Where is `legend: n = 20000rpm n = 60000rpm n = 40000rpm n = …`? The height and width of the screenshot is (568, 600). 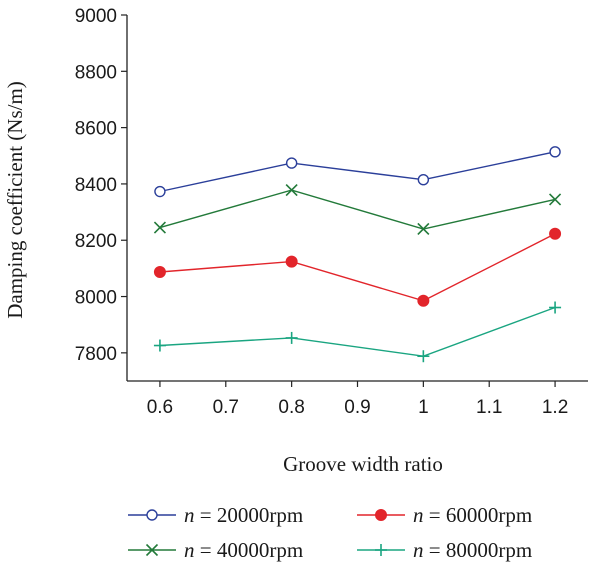
legend: n = 20000rpm n = 60000rpm n = 40000rpm n = … is located at coordinates (330, 532).